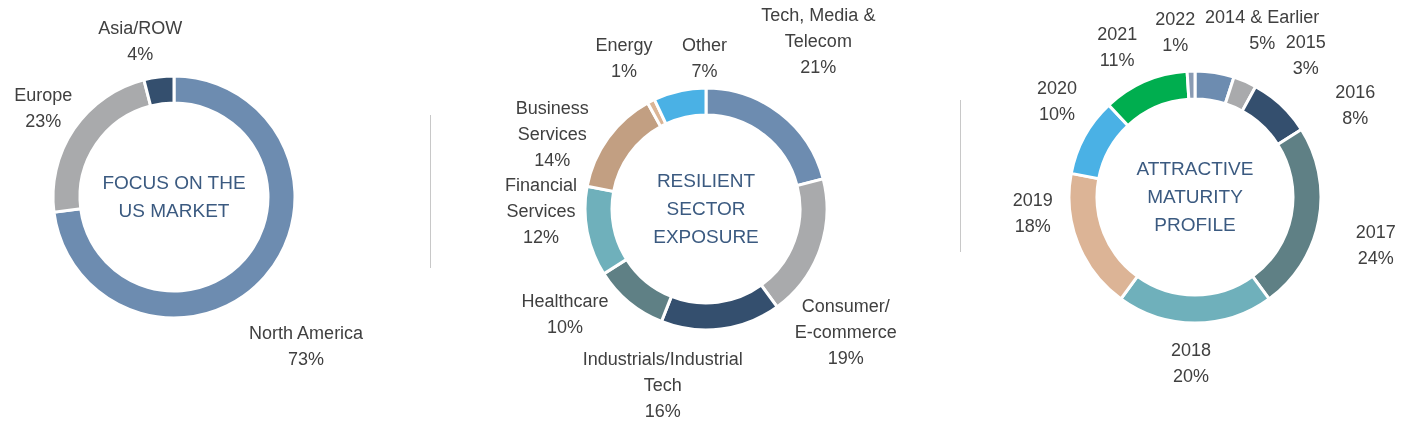 The height and width of the screenshot is (423, 1420). I want to click on data-label: 5%, so click(1262, 42).